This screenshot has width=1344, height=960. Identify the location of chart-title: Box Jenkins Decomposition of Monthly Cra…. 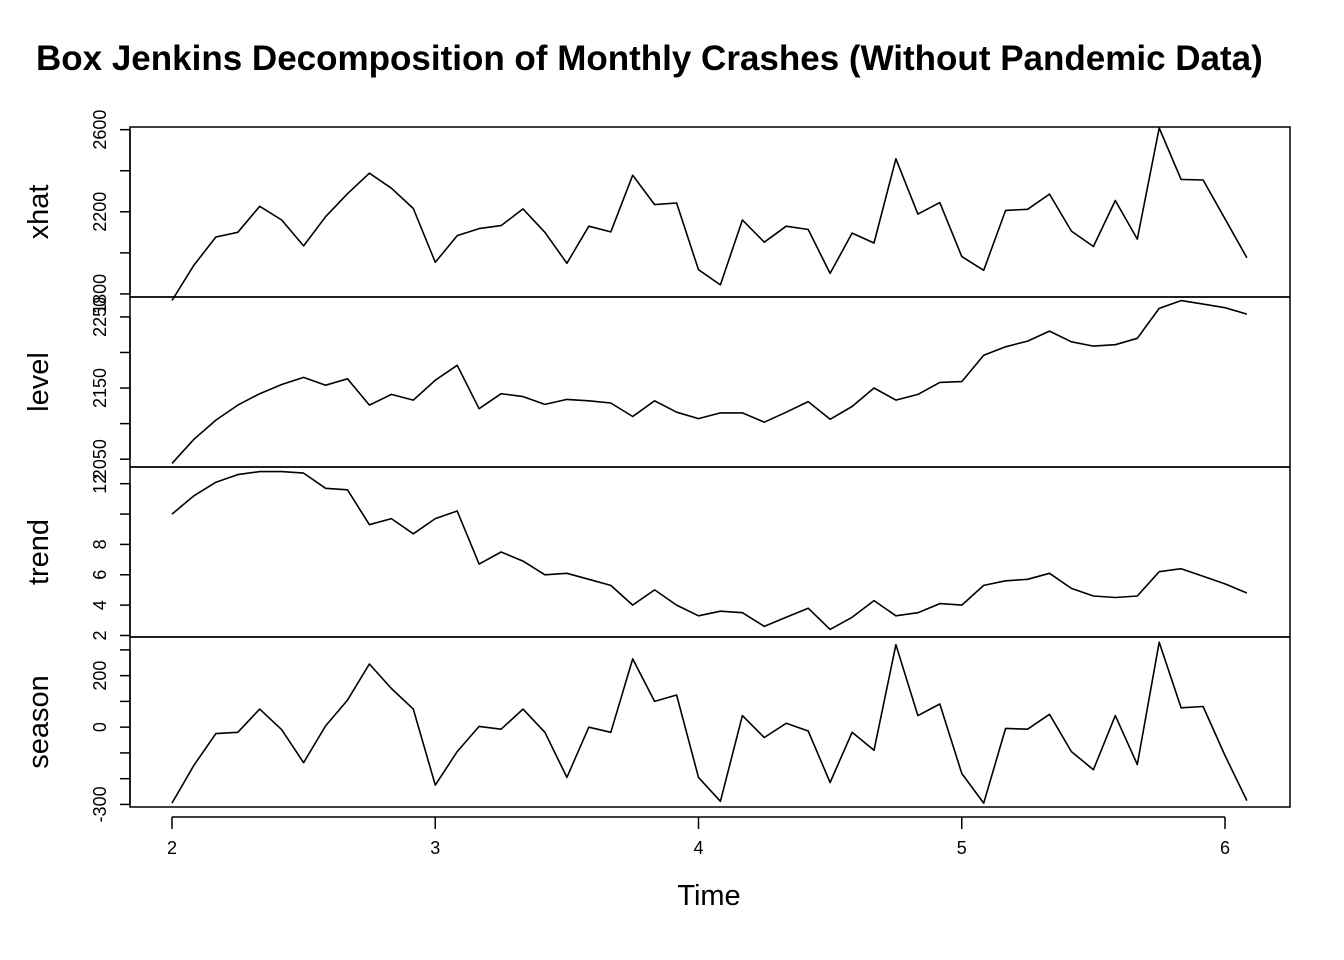
(649, 58).